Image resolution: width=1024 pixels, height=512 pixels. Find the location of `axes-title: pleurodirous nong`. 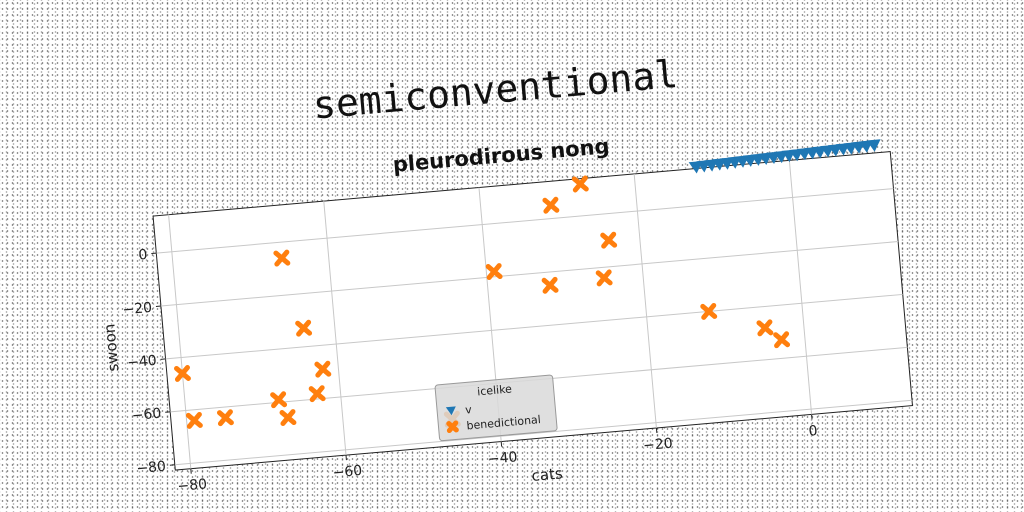

axes-title: pleurodirous nong is located at coordinates (501, 155).